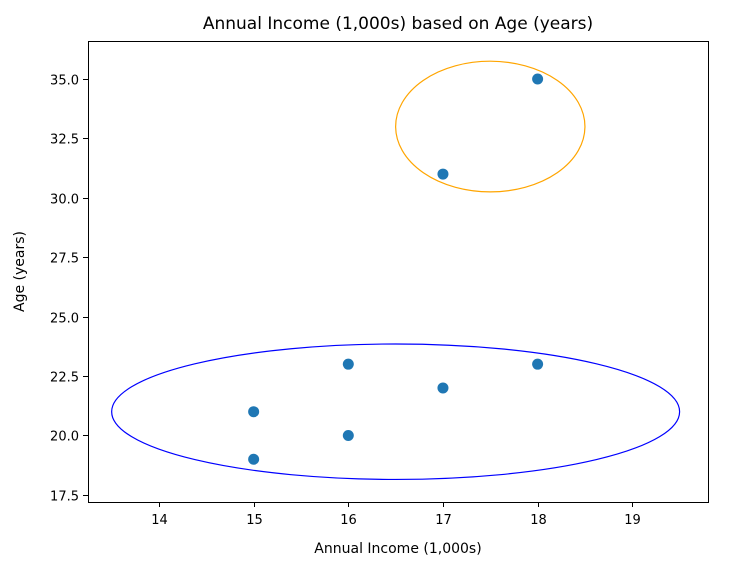  Describe the element at coordinates (632, 520) in the screenshot. I see `x-tick-label: 19` at that location.